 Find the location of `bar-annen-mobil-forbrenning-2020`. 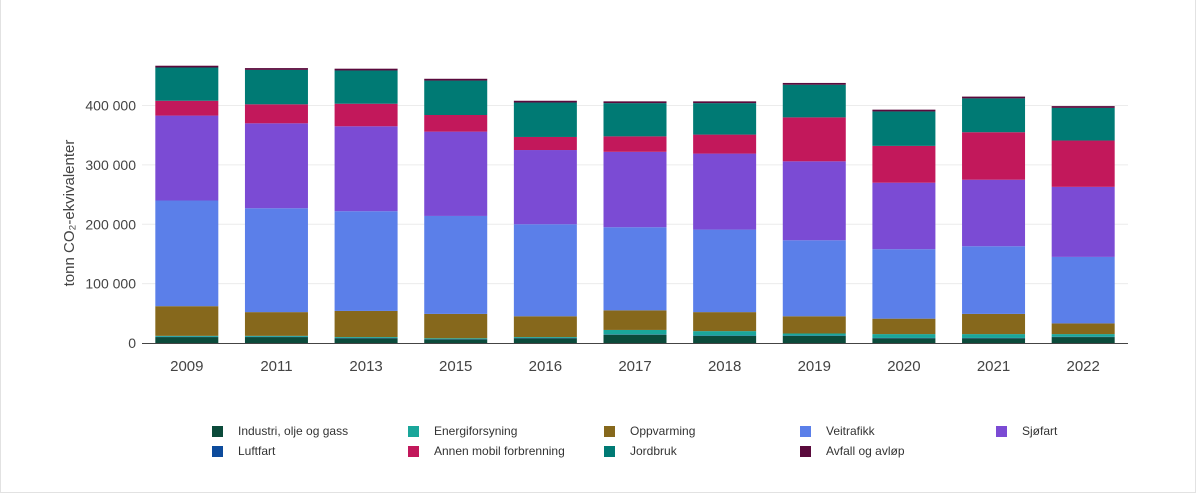

bar-annen-mobil-forbrenning-2020 is located at coordinates (904, 164).